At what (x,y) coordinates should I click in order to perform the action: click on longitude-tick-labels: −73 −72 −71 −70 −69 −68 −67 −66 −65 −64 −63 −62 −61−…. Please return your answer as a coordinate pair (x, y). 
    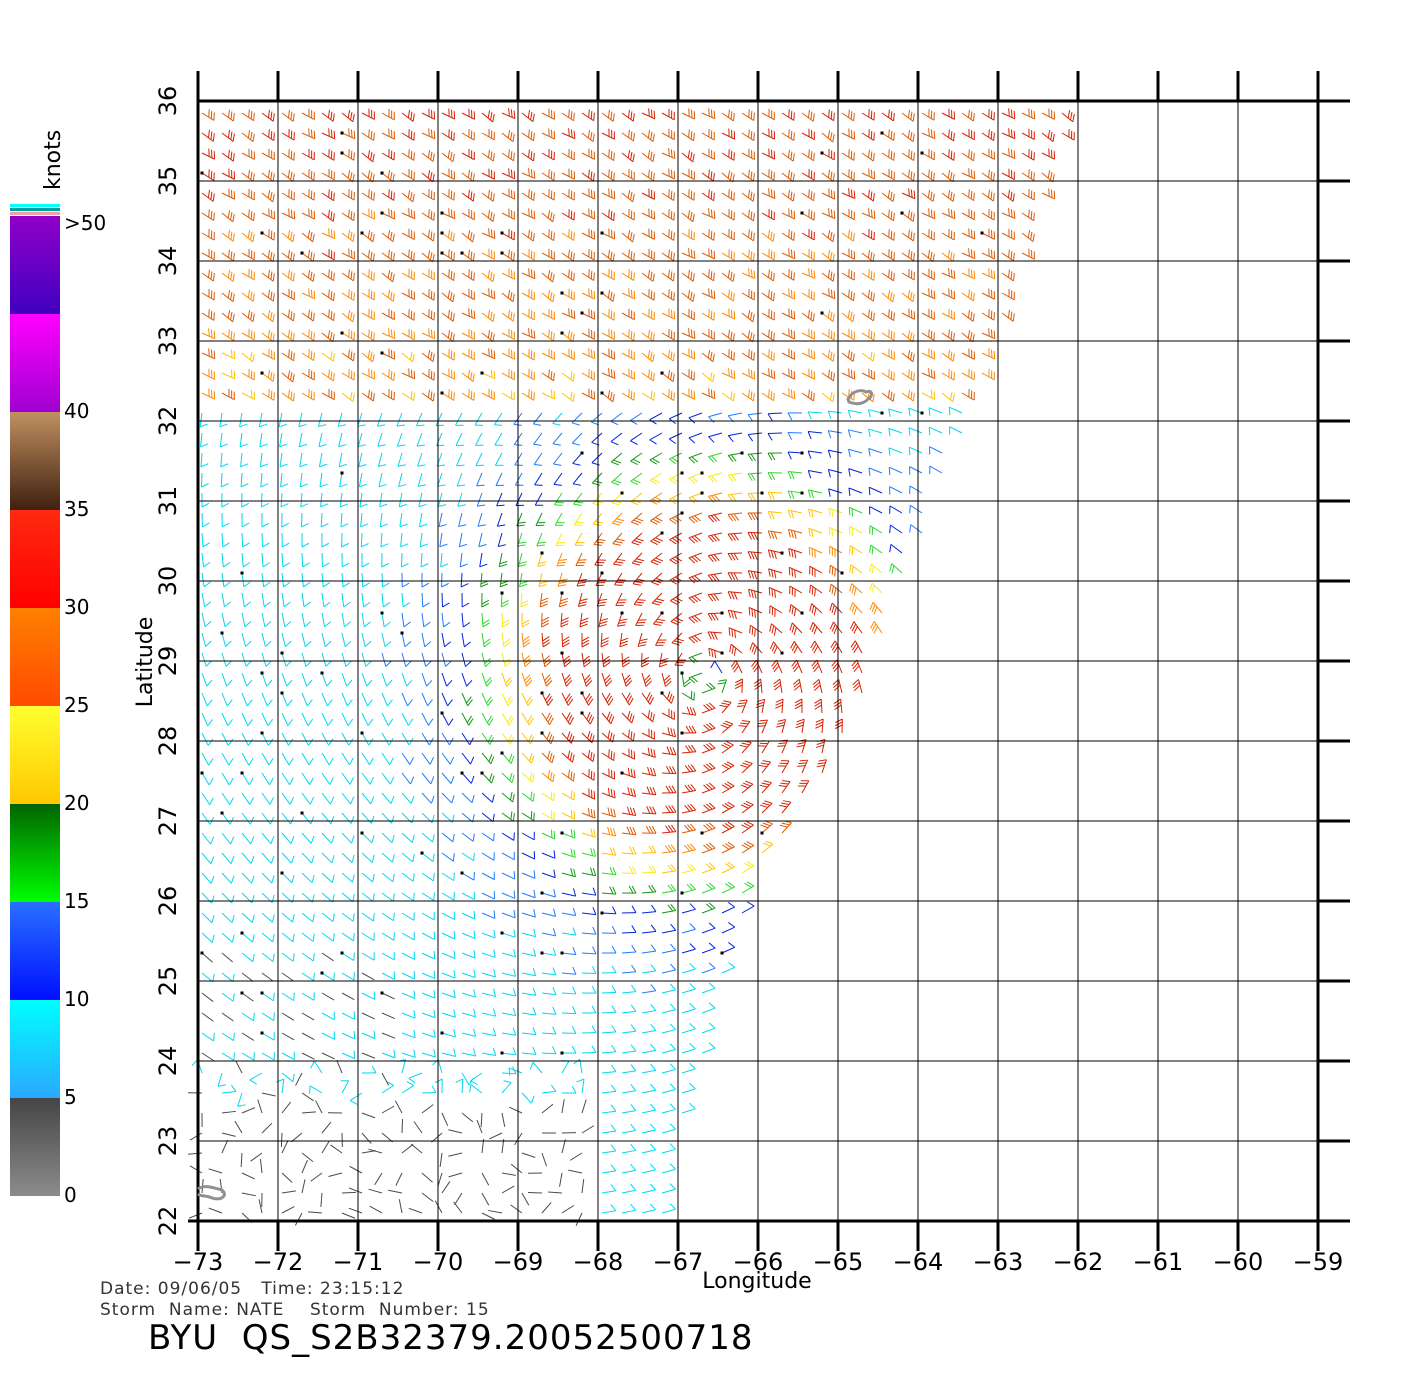
    Looking at the image, I should click on (758, 1262).